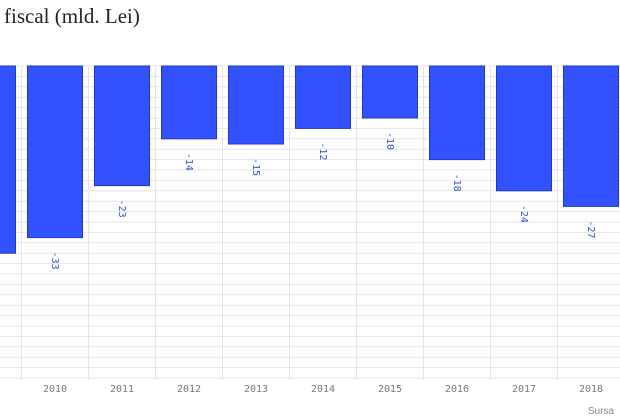 This screenshot has width=620, height=420. Describe the element at coordinates (390, 92) in the screenshot. I see `bar-2015` at that location.